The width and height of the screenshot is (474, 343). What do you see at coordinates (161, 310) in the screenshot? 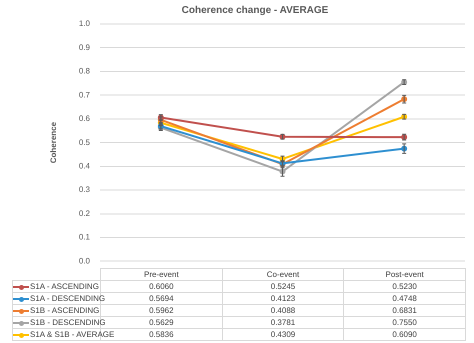
I see `data-label: 0.5962` at bounding box center [161, 310].